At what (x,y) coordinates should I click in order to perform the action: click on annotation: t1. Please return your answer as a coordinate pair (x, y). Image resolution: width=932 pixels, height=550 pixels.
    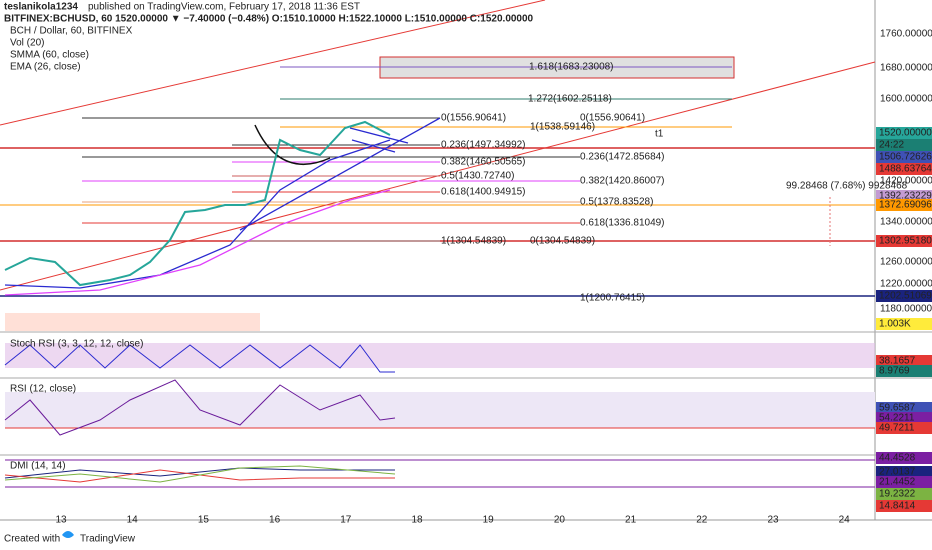
    Looking at the image, I should click on (659, 134).